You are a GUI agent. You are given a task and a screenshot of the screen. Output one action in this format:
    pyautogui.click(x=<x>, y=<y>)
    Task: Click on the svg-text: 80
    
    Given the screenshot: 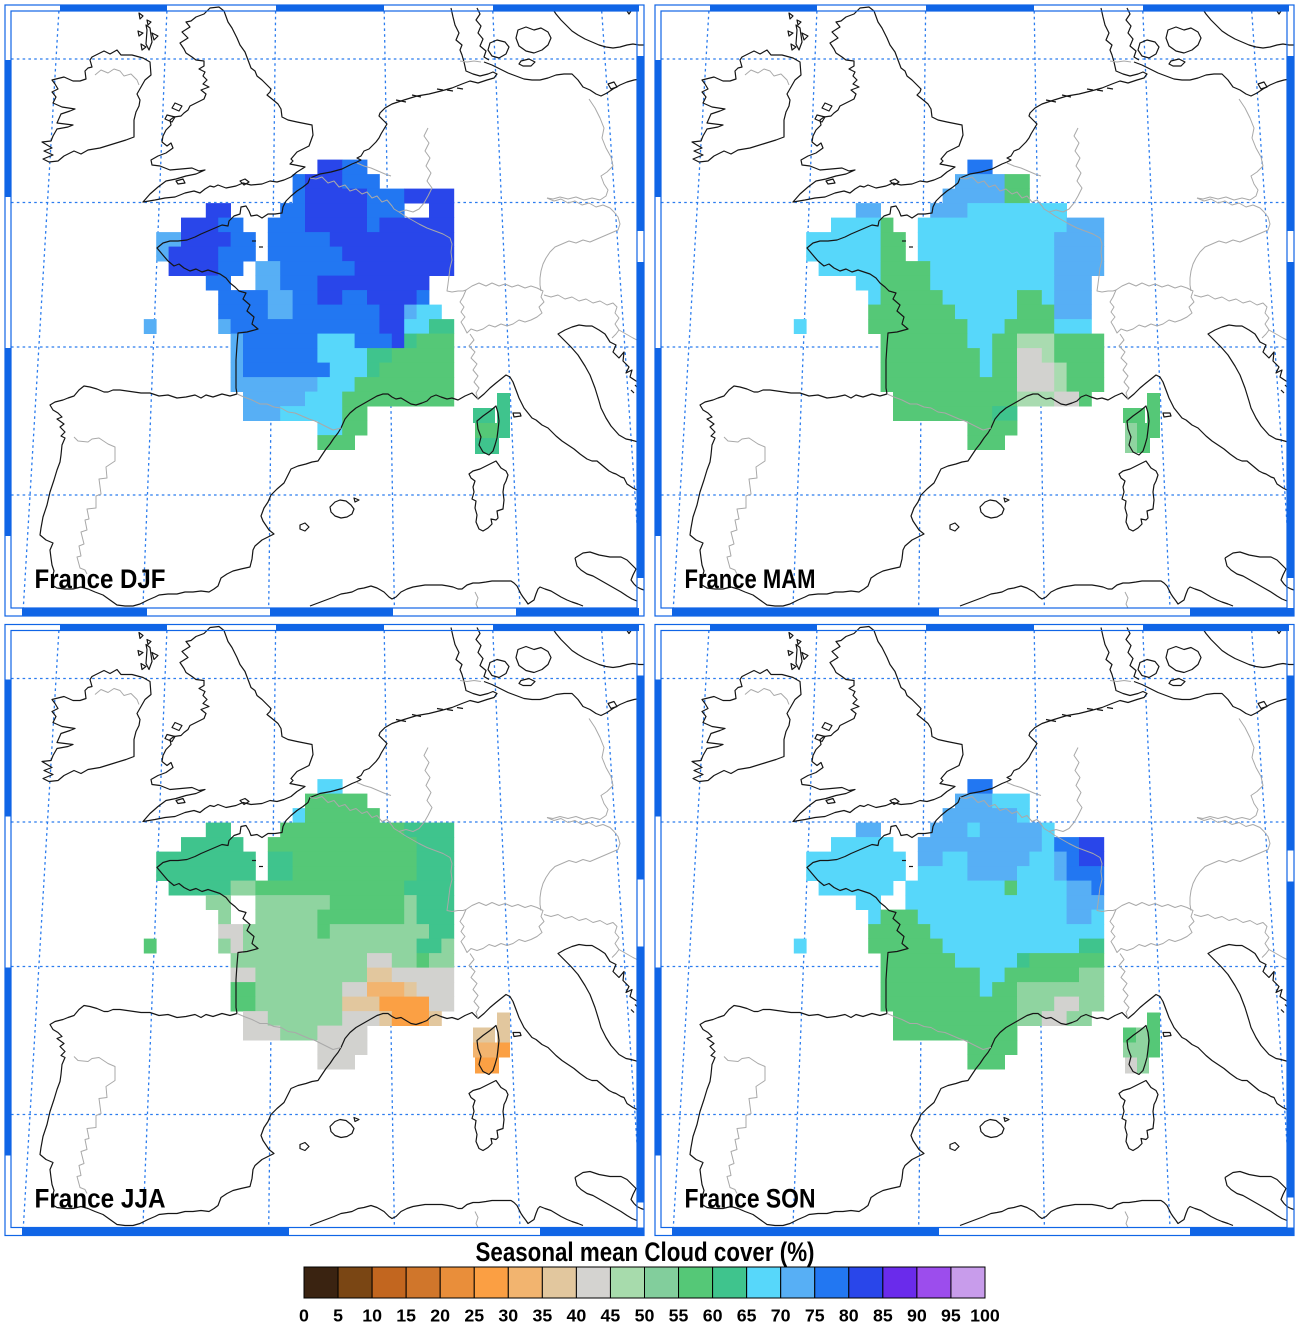 What is the action you would take?
    pyautogui.click(x=849, y=1316)
    